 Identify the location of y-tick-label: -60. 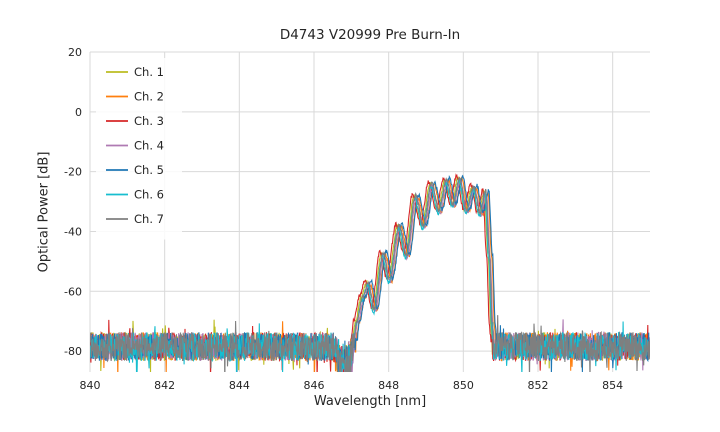
(73, 291).